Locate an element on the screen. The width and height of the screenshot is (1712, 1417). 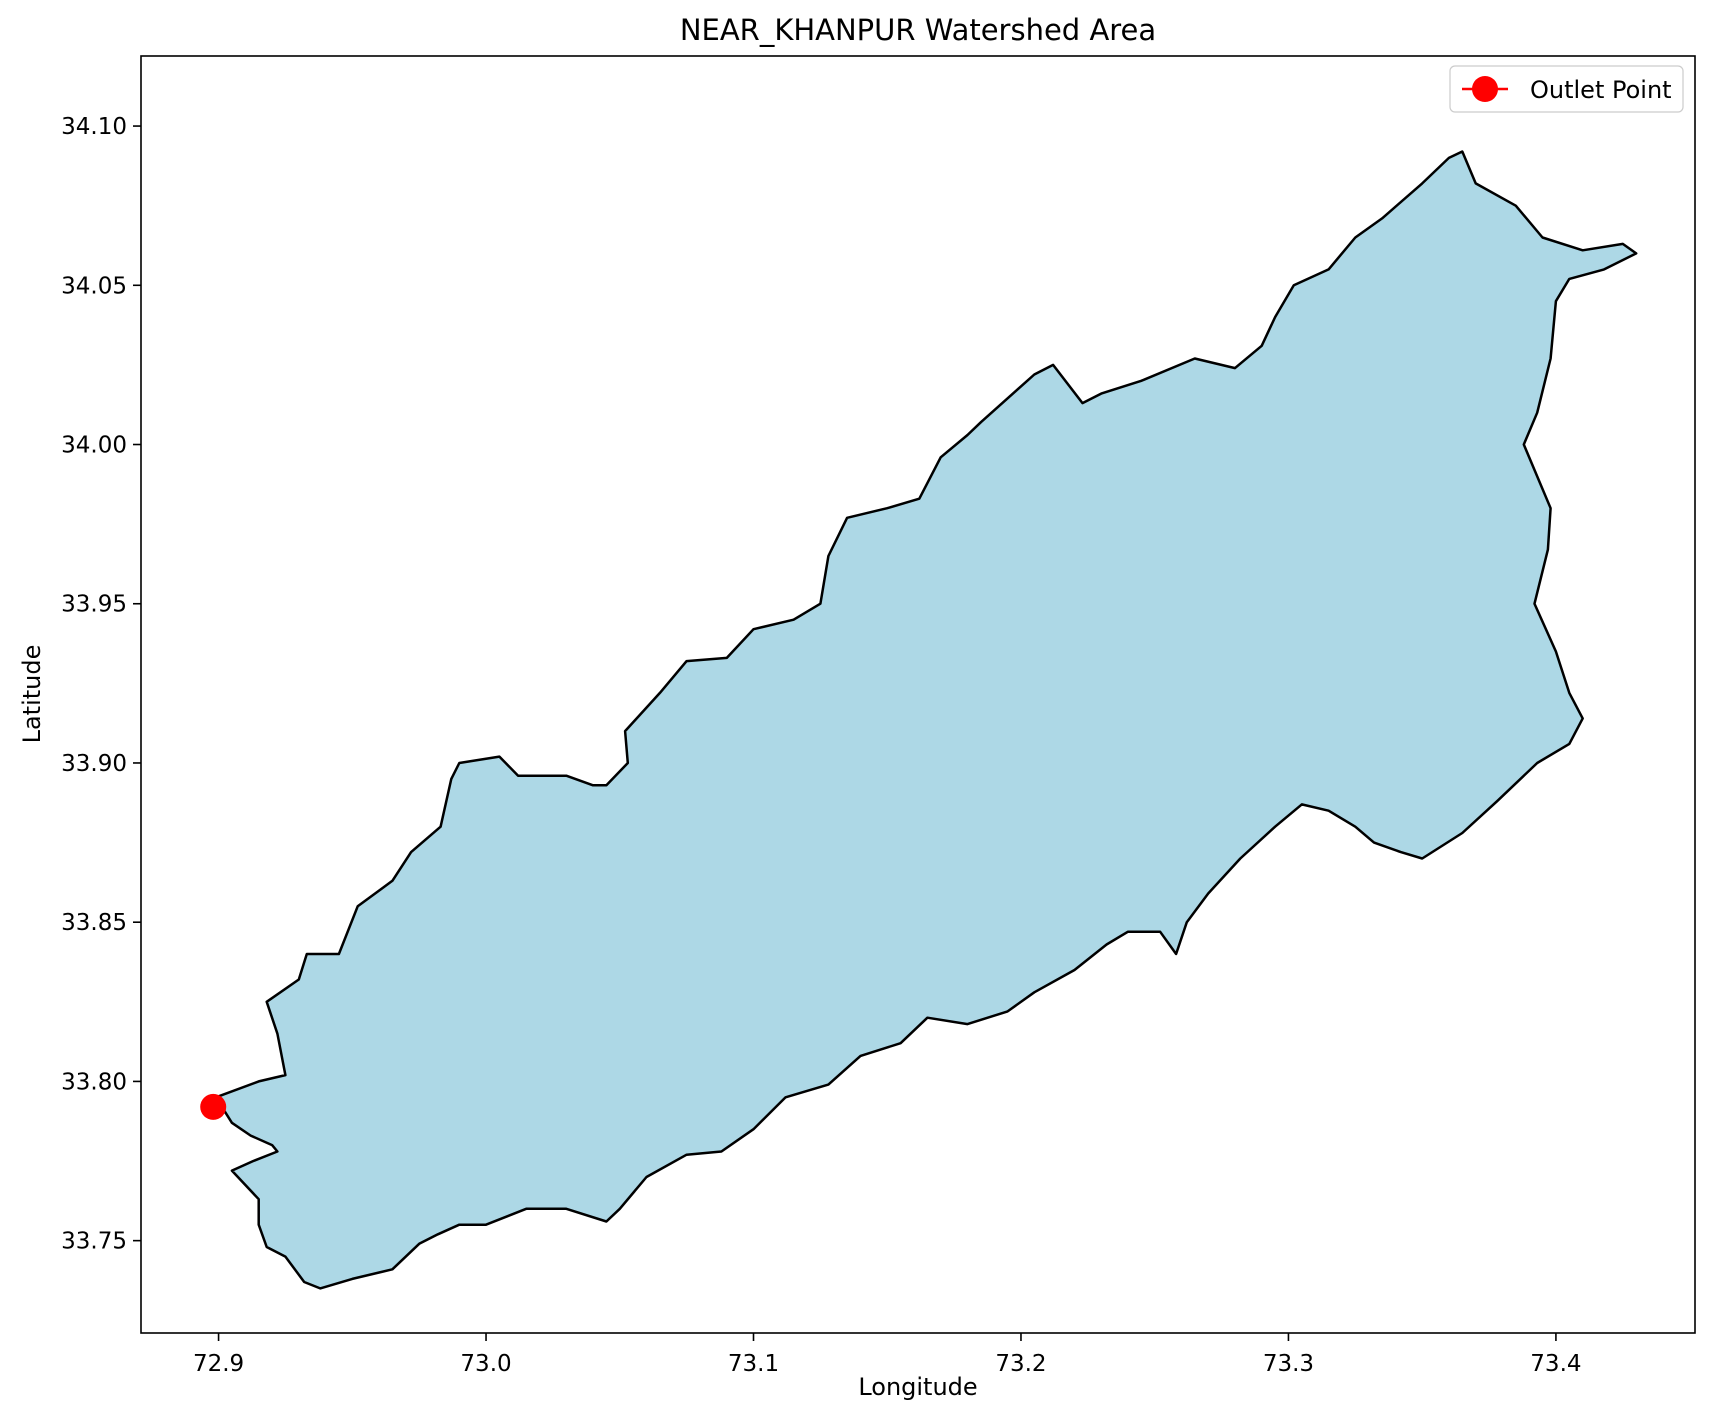
y-tick-label: 34.05 is located at coordinates (94, 286).